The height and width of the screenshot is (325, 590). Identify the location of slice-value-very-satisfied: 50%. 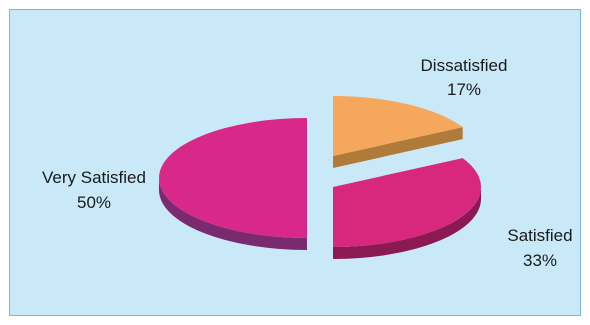
(94, 202).